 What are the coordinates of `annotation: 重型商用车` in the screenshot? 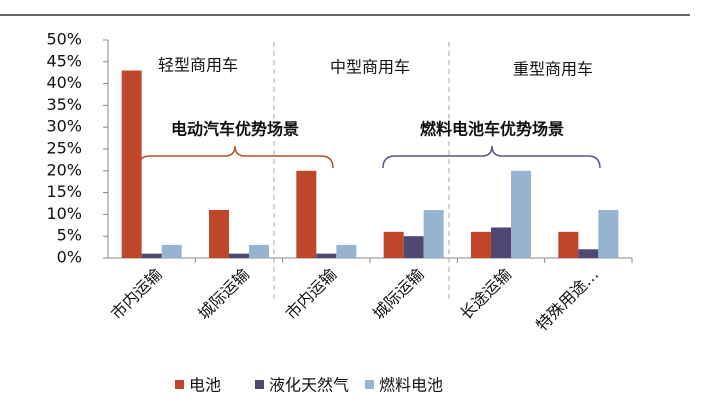 It's located at (553, 69).